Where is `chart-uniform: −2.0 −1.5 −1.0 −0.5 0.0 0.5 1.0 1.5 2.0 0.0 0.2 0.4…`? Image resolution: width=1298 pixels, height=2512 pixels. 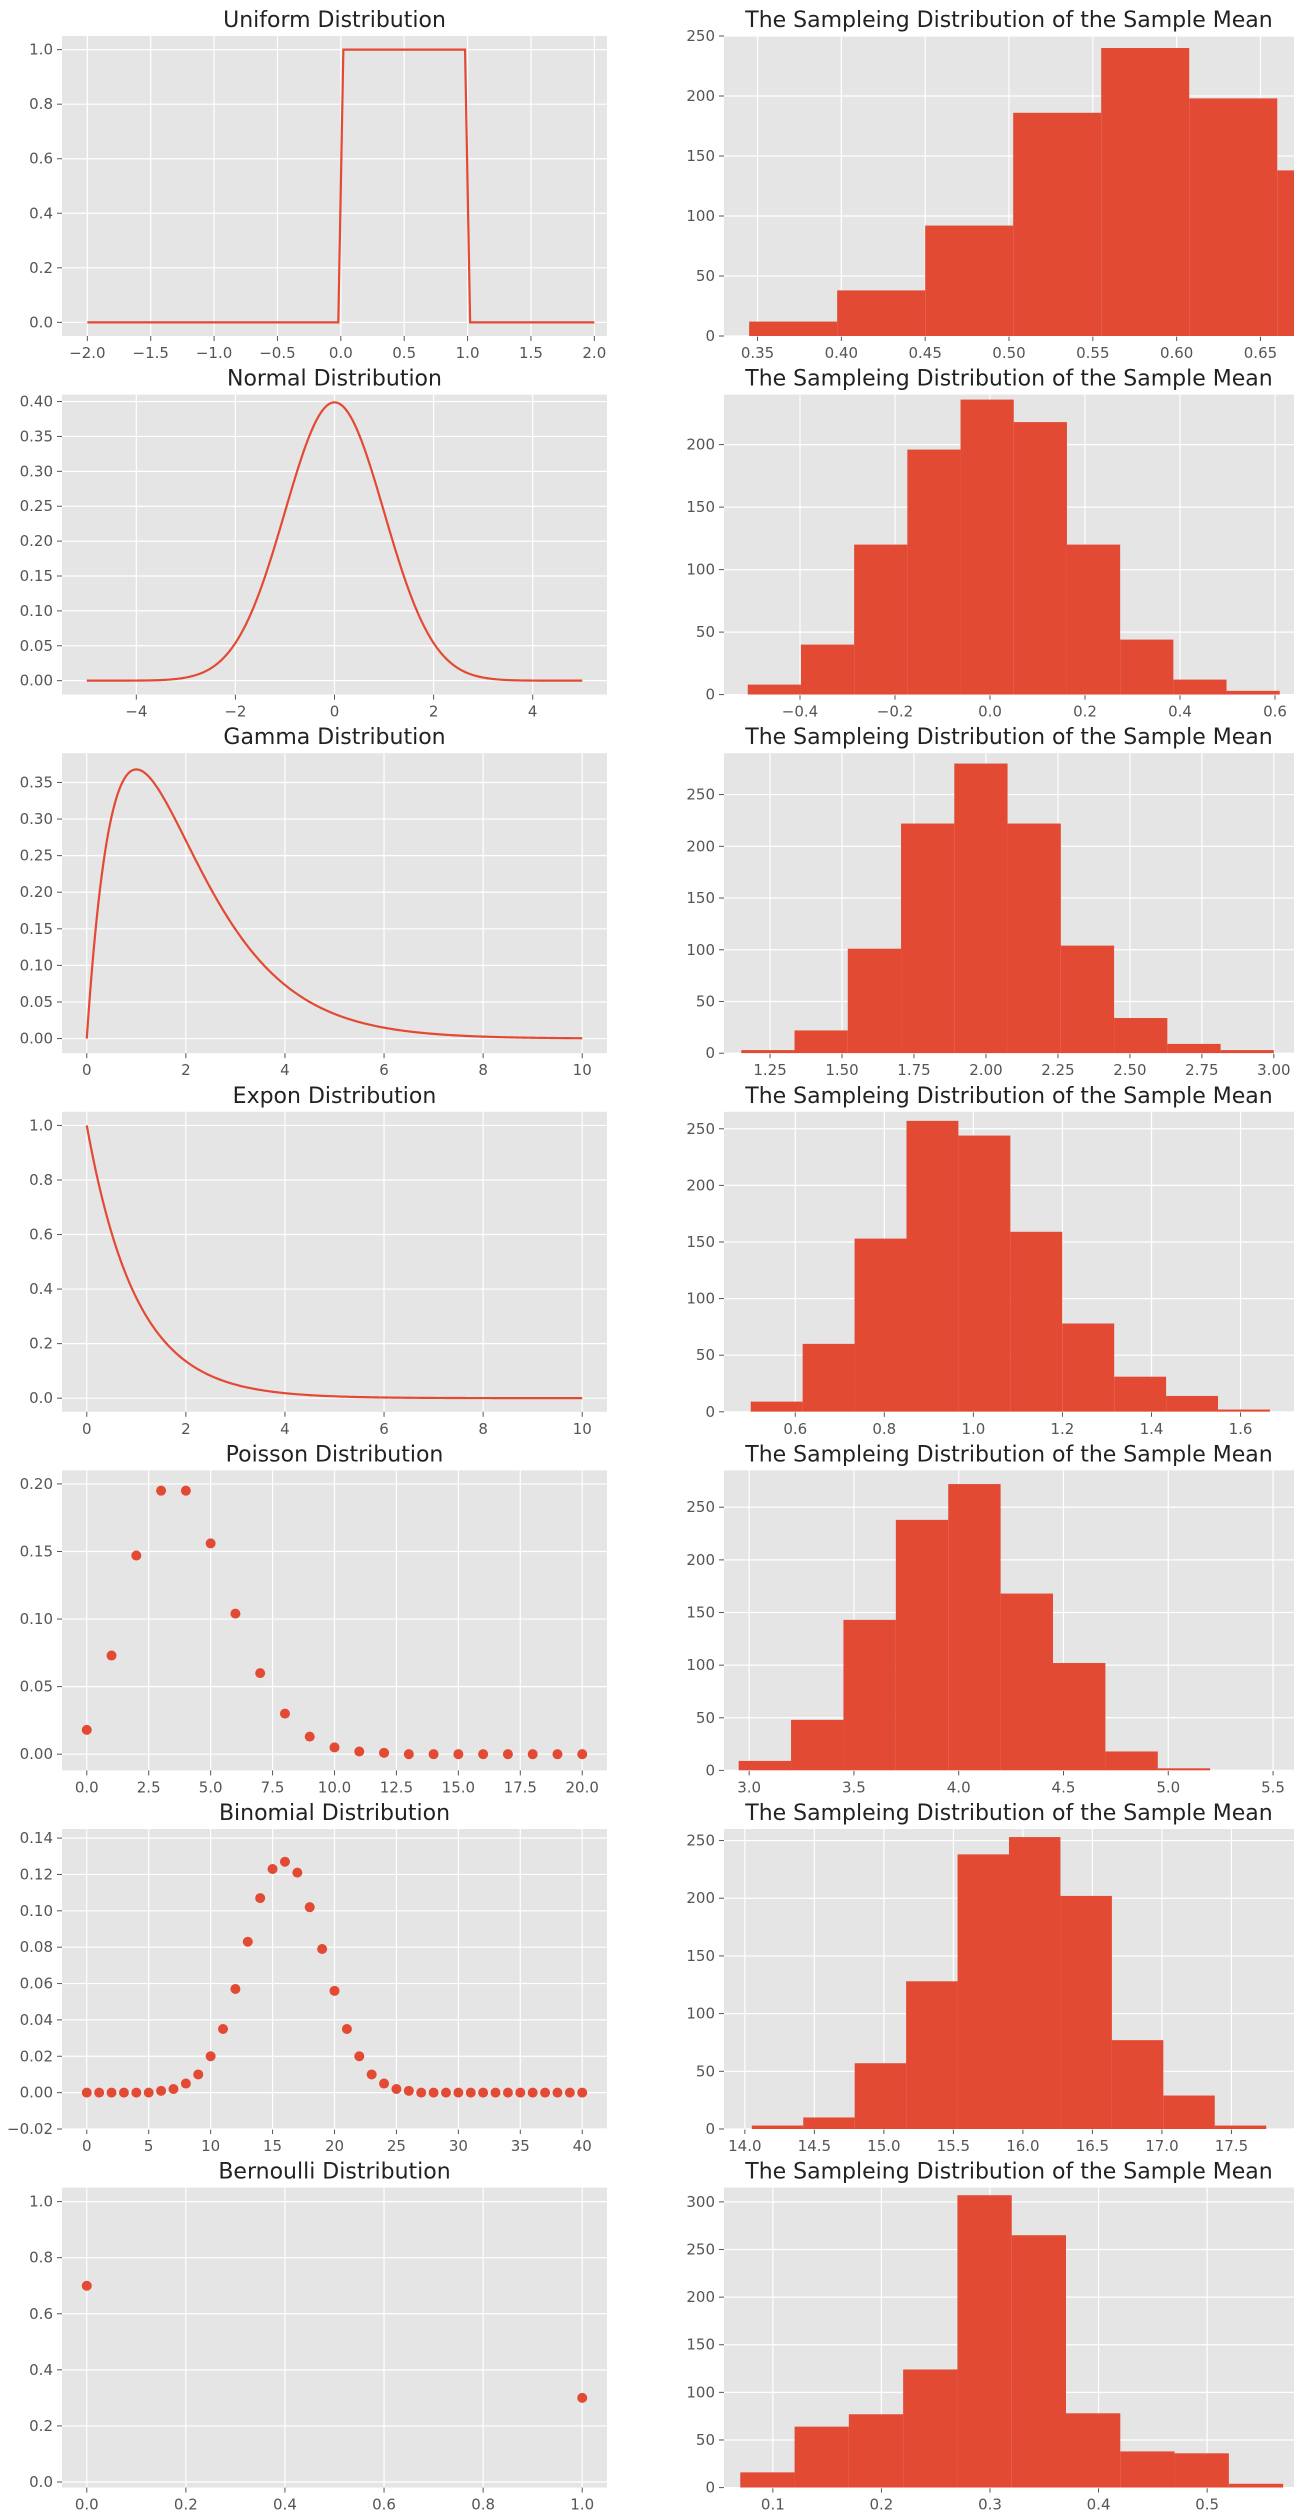
chart-uniform: −2.0 −1.5 −1.0 −0.5 0.0 0.5 1.0 1.5 2.0 0.0 0.2 0.4… is located at coordinates (318, 185).